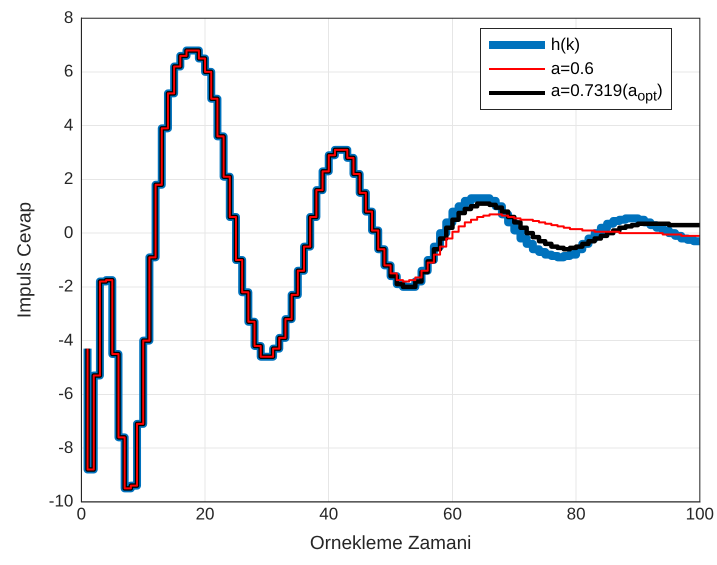  I want to click on x-axis-title: Ornekleme Zamani, so click(391, 543).